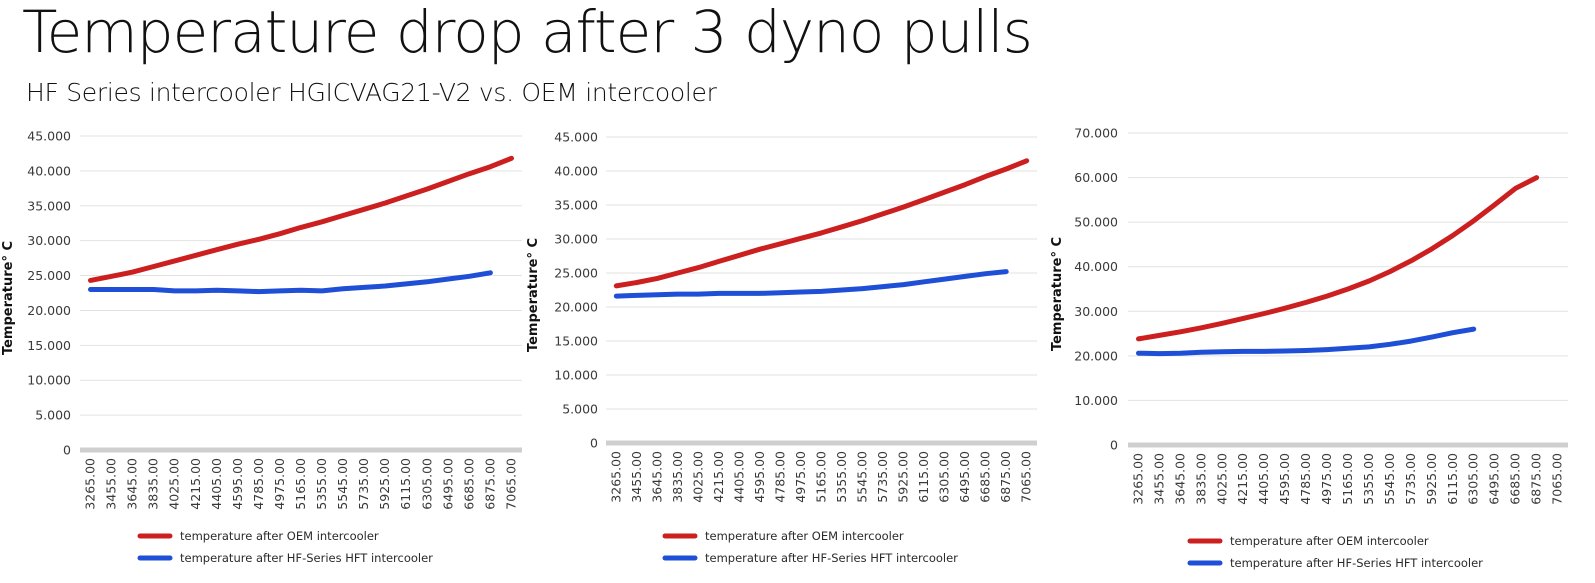  I want to click on chart-2-x-tick-label: 4975.00, so click(800, 477).